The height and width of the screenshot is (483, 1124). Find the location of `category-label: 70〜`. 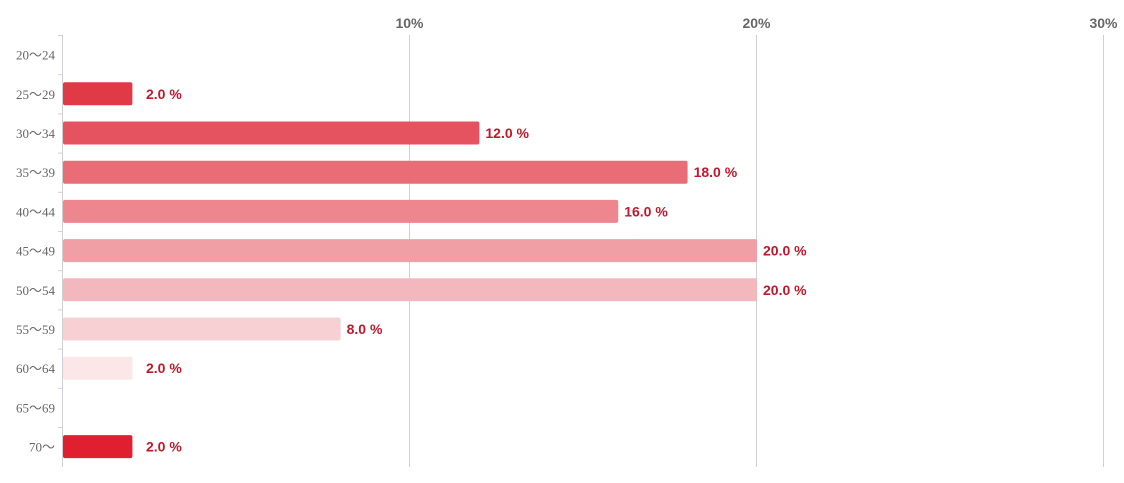

category-label: 70〜 is located at coordinates (42, 447).